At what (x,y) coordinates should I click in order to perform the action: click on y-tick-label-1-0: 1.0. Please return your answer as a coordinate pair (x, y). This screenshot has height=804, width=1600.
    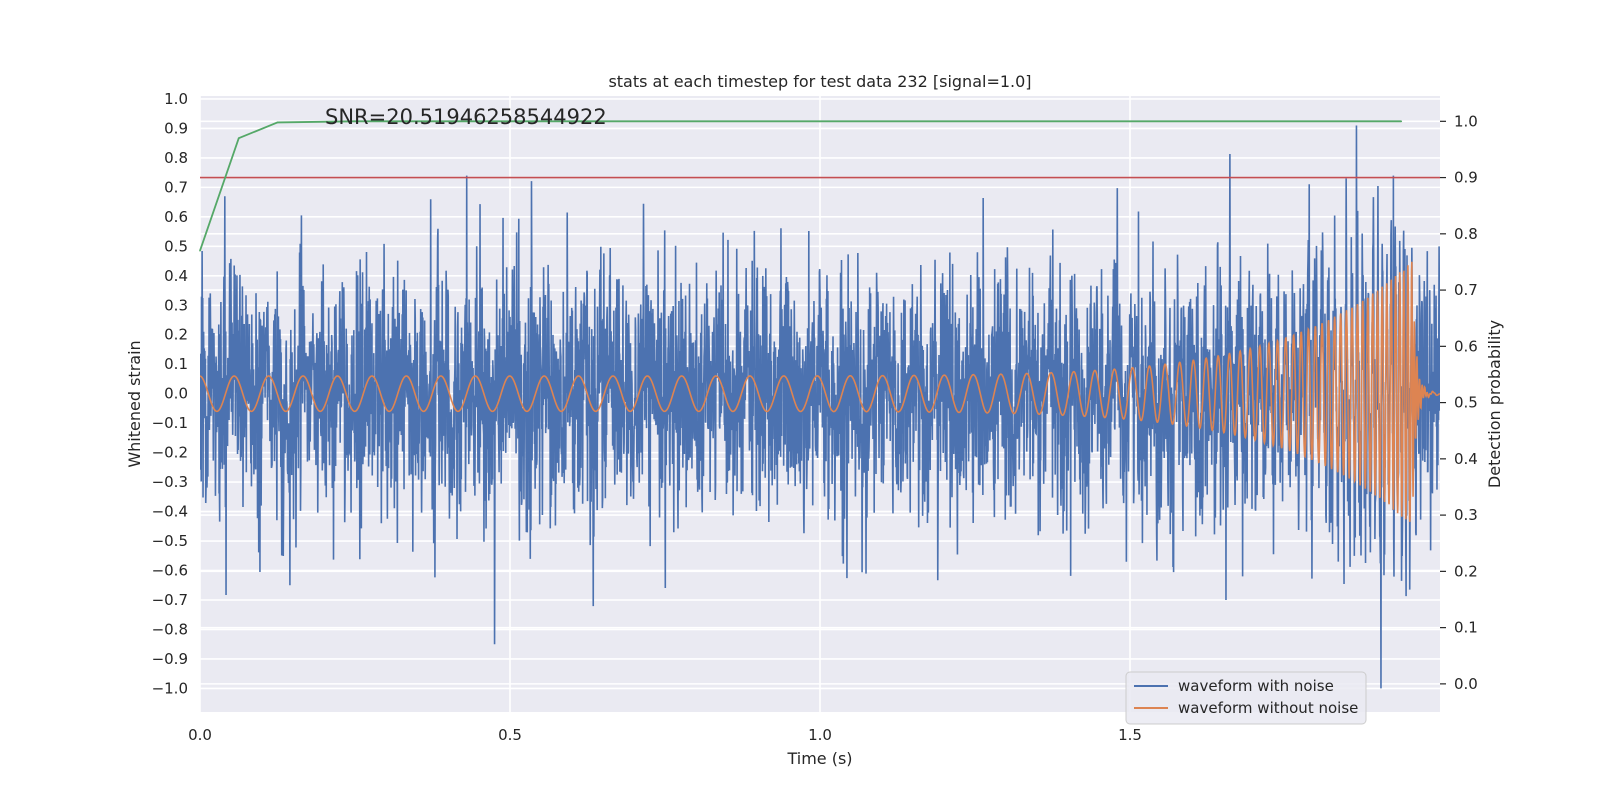
    Looking at the image, I should click on (176, 99).